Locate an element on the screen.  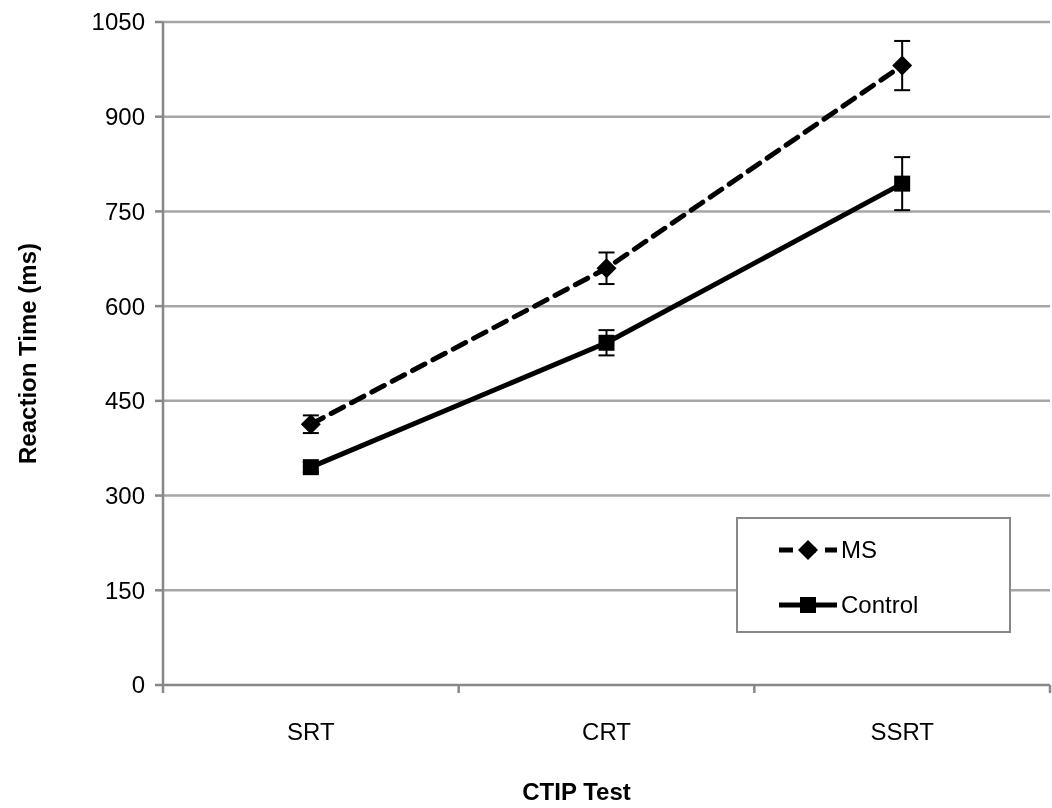
y-tick-label: 1050 is located at coordinates (118, 22).